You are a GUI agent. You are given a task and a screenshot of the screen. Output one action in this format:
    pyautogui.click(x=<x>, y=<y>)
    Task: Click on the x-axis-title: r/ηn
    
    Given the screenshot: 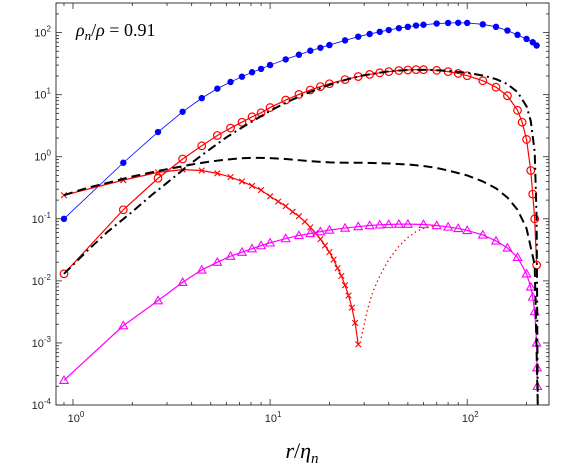 What is the action you would take?
    pyautogui.click(x=301, y=452)
    